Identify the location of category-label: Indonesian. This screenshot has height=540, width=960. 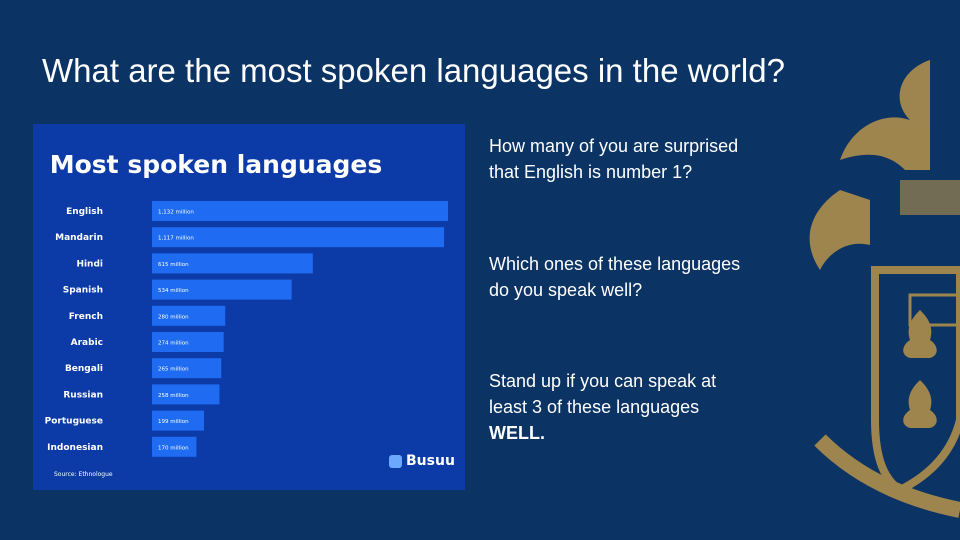
(75, 448).